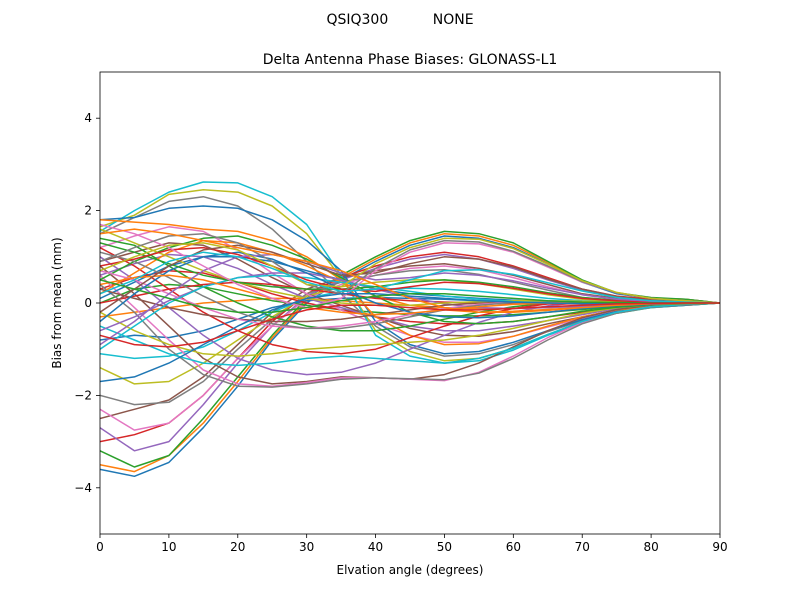 This screenshot has height=600, width=800. I want to click on x-tick-label: 90, so click(719, 547).